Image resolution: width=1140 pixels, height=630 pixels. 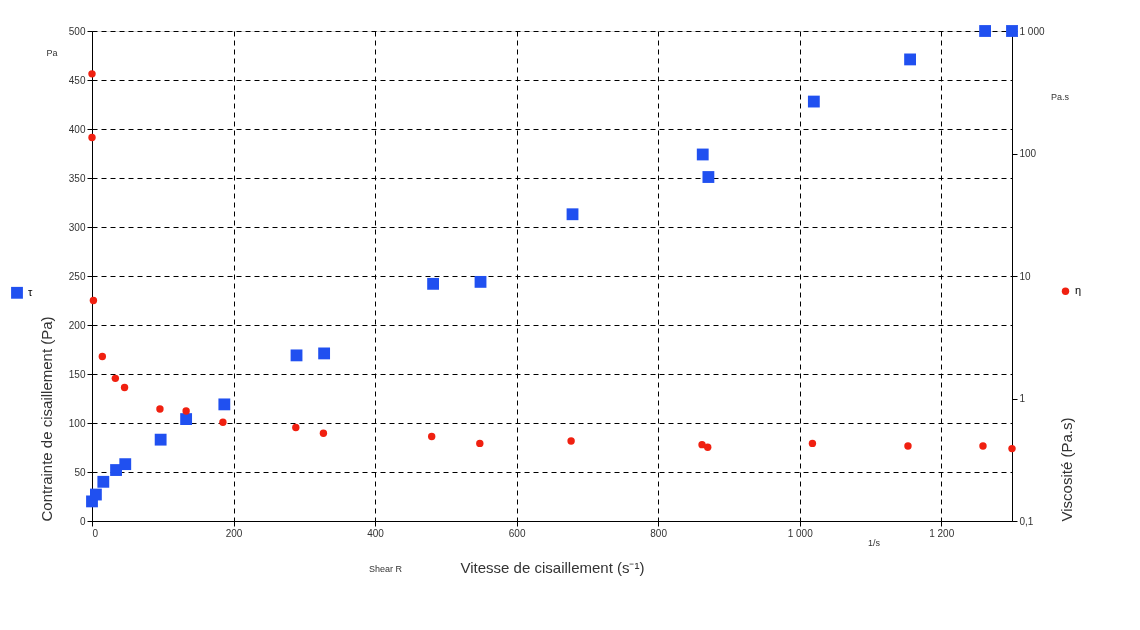 What do you see at coordinates (77, 423) in the screenshot?
I see `y-tick-label: 100` at bounding box center [77, 423].